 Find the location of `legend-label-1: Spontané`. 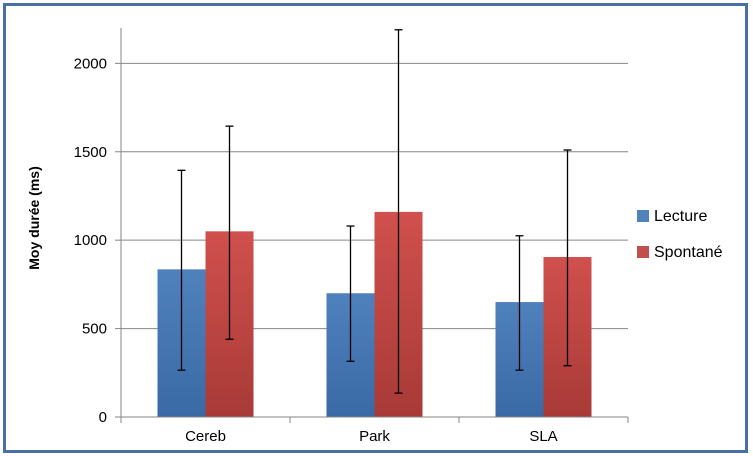

legend-label-1: Spontané is located at coordinates (688, 252).